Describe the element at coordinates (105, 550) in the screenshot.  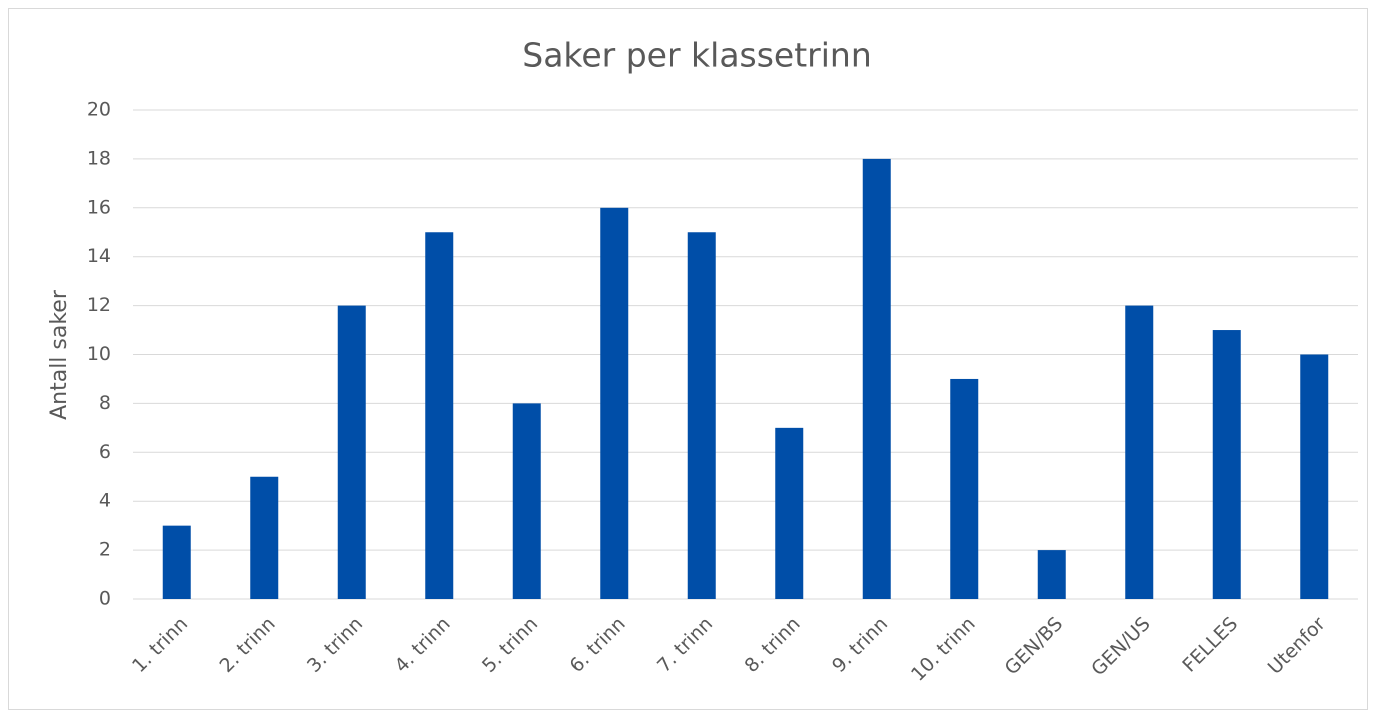
I see `y-tick-label: 2` at that location.